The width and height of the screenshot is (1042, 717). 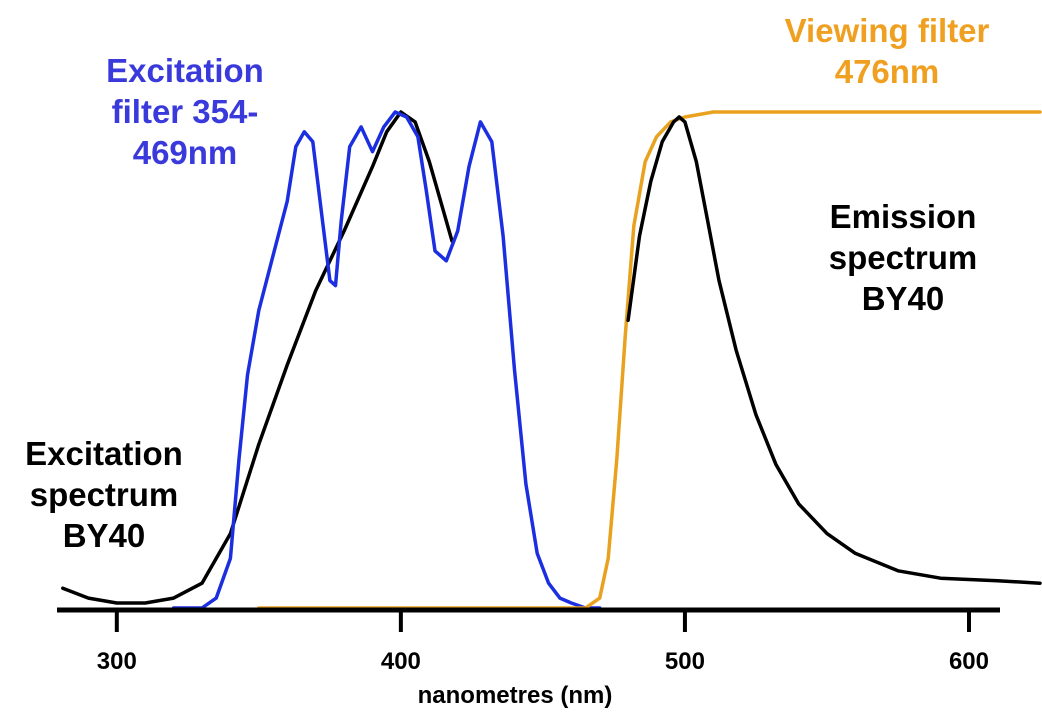 What do you see at coordinates (685, 661) in the screenshot?
I see `x-tick-label: 500` at bounding box center [685, 661].